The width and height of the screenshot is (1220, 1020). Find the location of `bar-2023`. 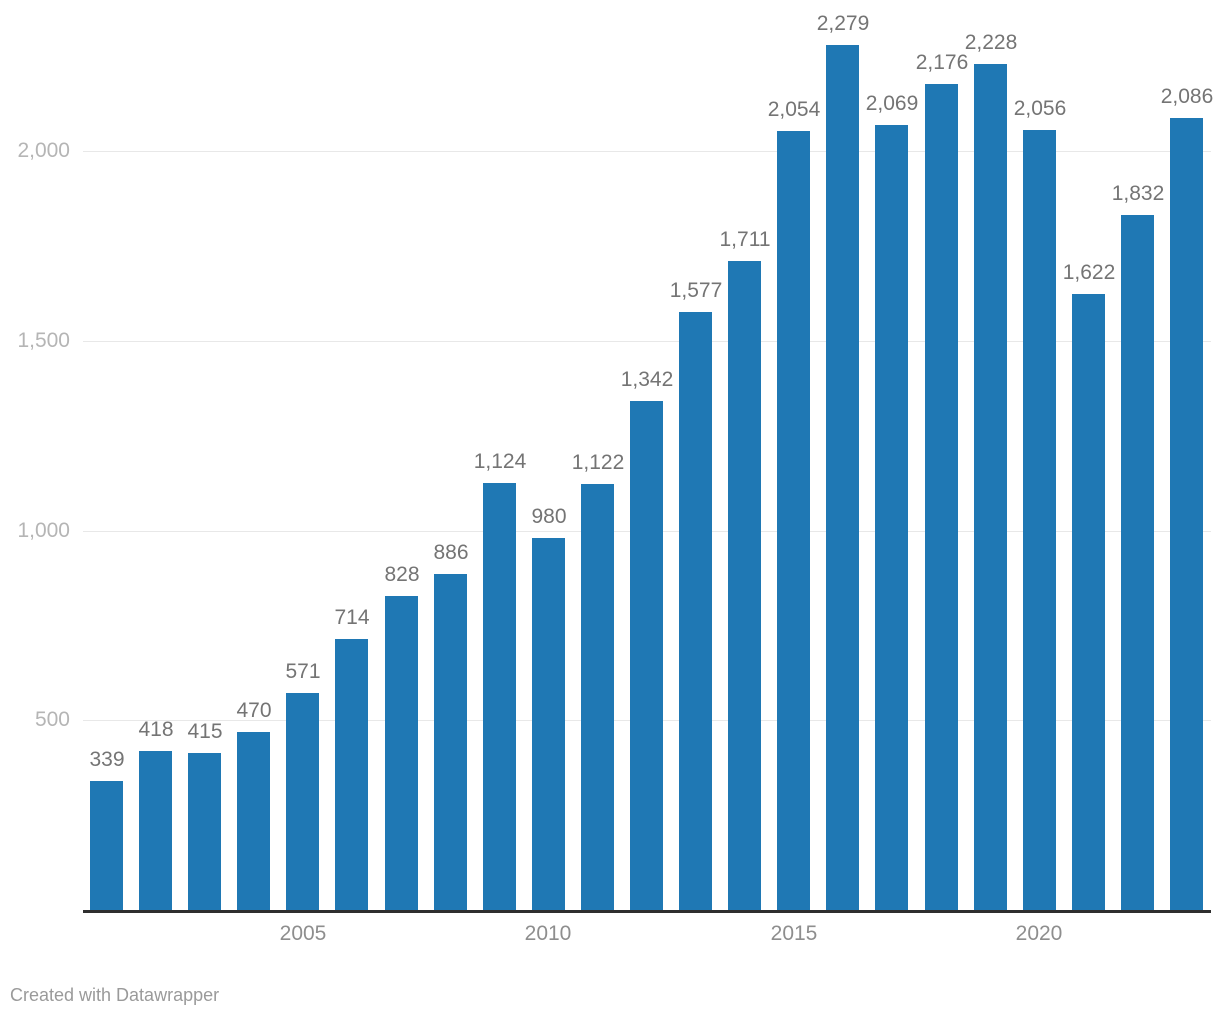

bar-2023 is located at coordinates (1186, 514).